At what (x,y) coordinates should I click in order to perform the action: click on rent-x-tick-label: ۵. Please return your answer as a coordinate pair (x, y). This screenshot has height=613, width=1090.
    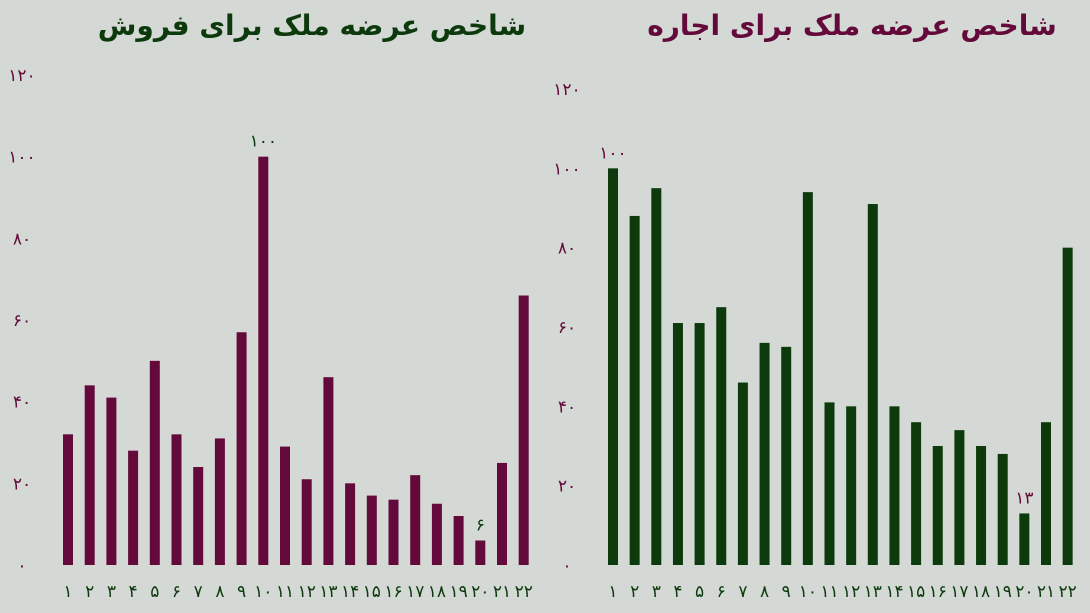
    Looking at the image, I should click on (699, 592).